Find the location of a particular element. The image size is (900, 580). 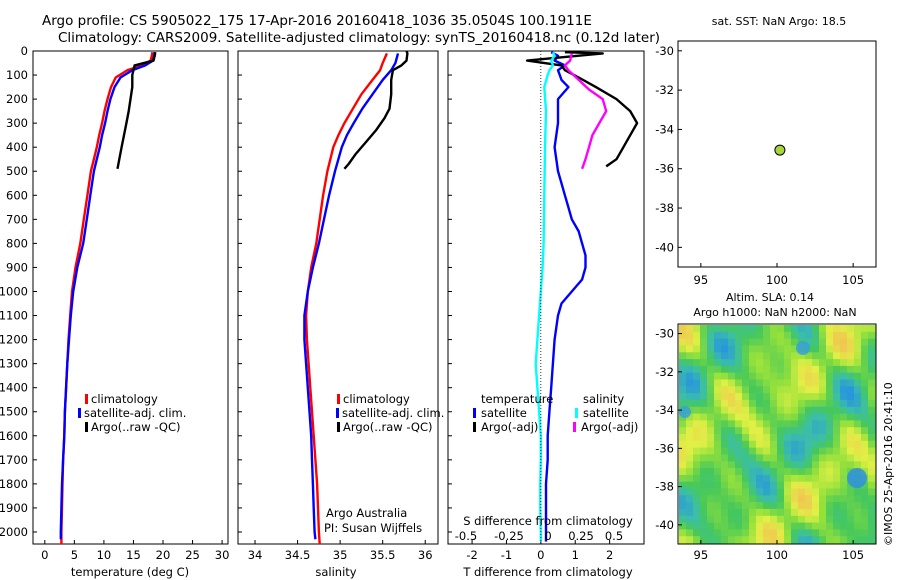

depth-tick-label: 0 is located at coordinates (24, 51).